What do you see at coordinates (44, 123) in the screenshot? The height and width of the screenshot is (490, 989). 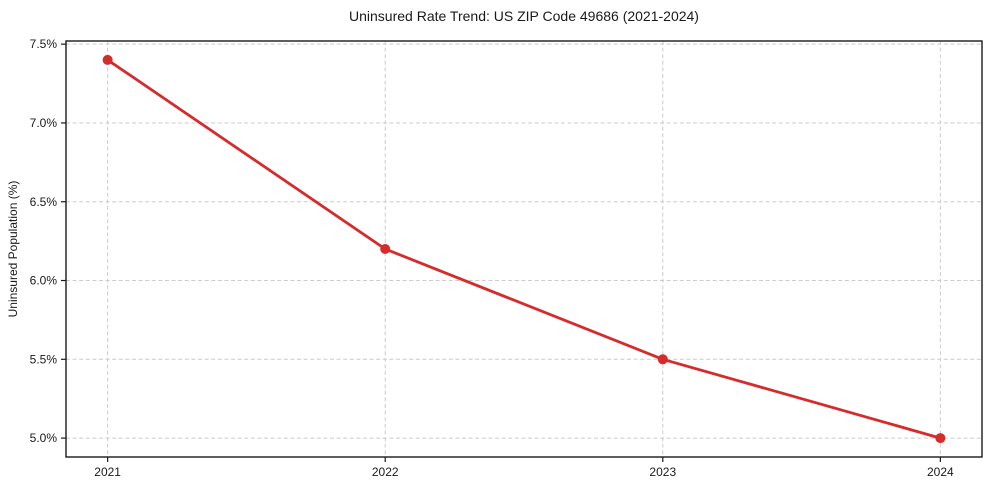 I see `y-tick-label: 7.0%` at bounding box center [44, 123].